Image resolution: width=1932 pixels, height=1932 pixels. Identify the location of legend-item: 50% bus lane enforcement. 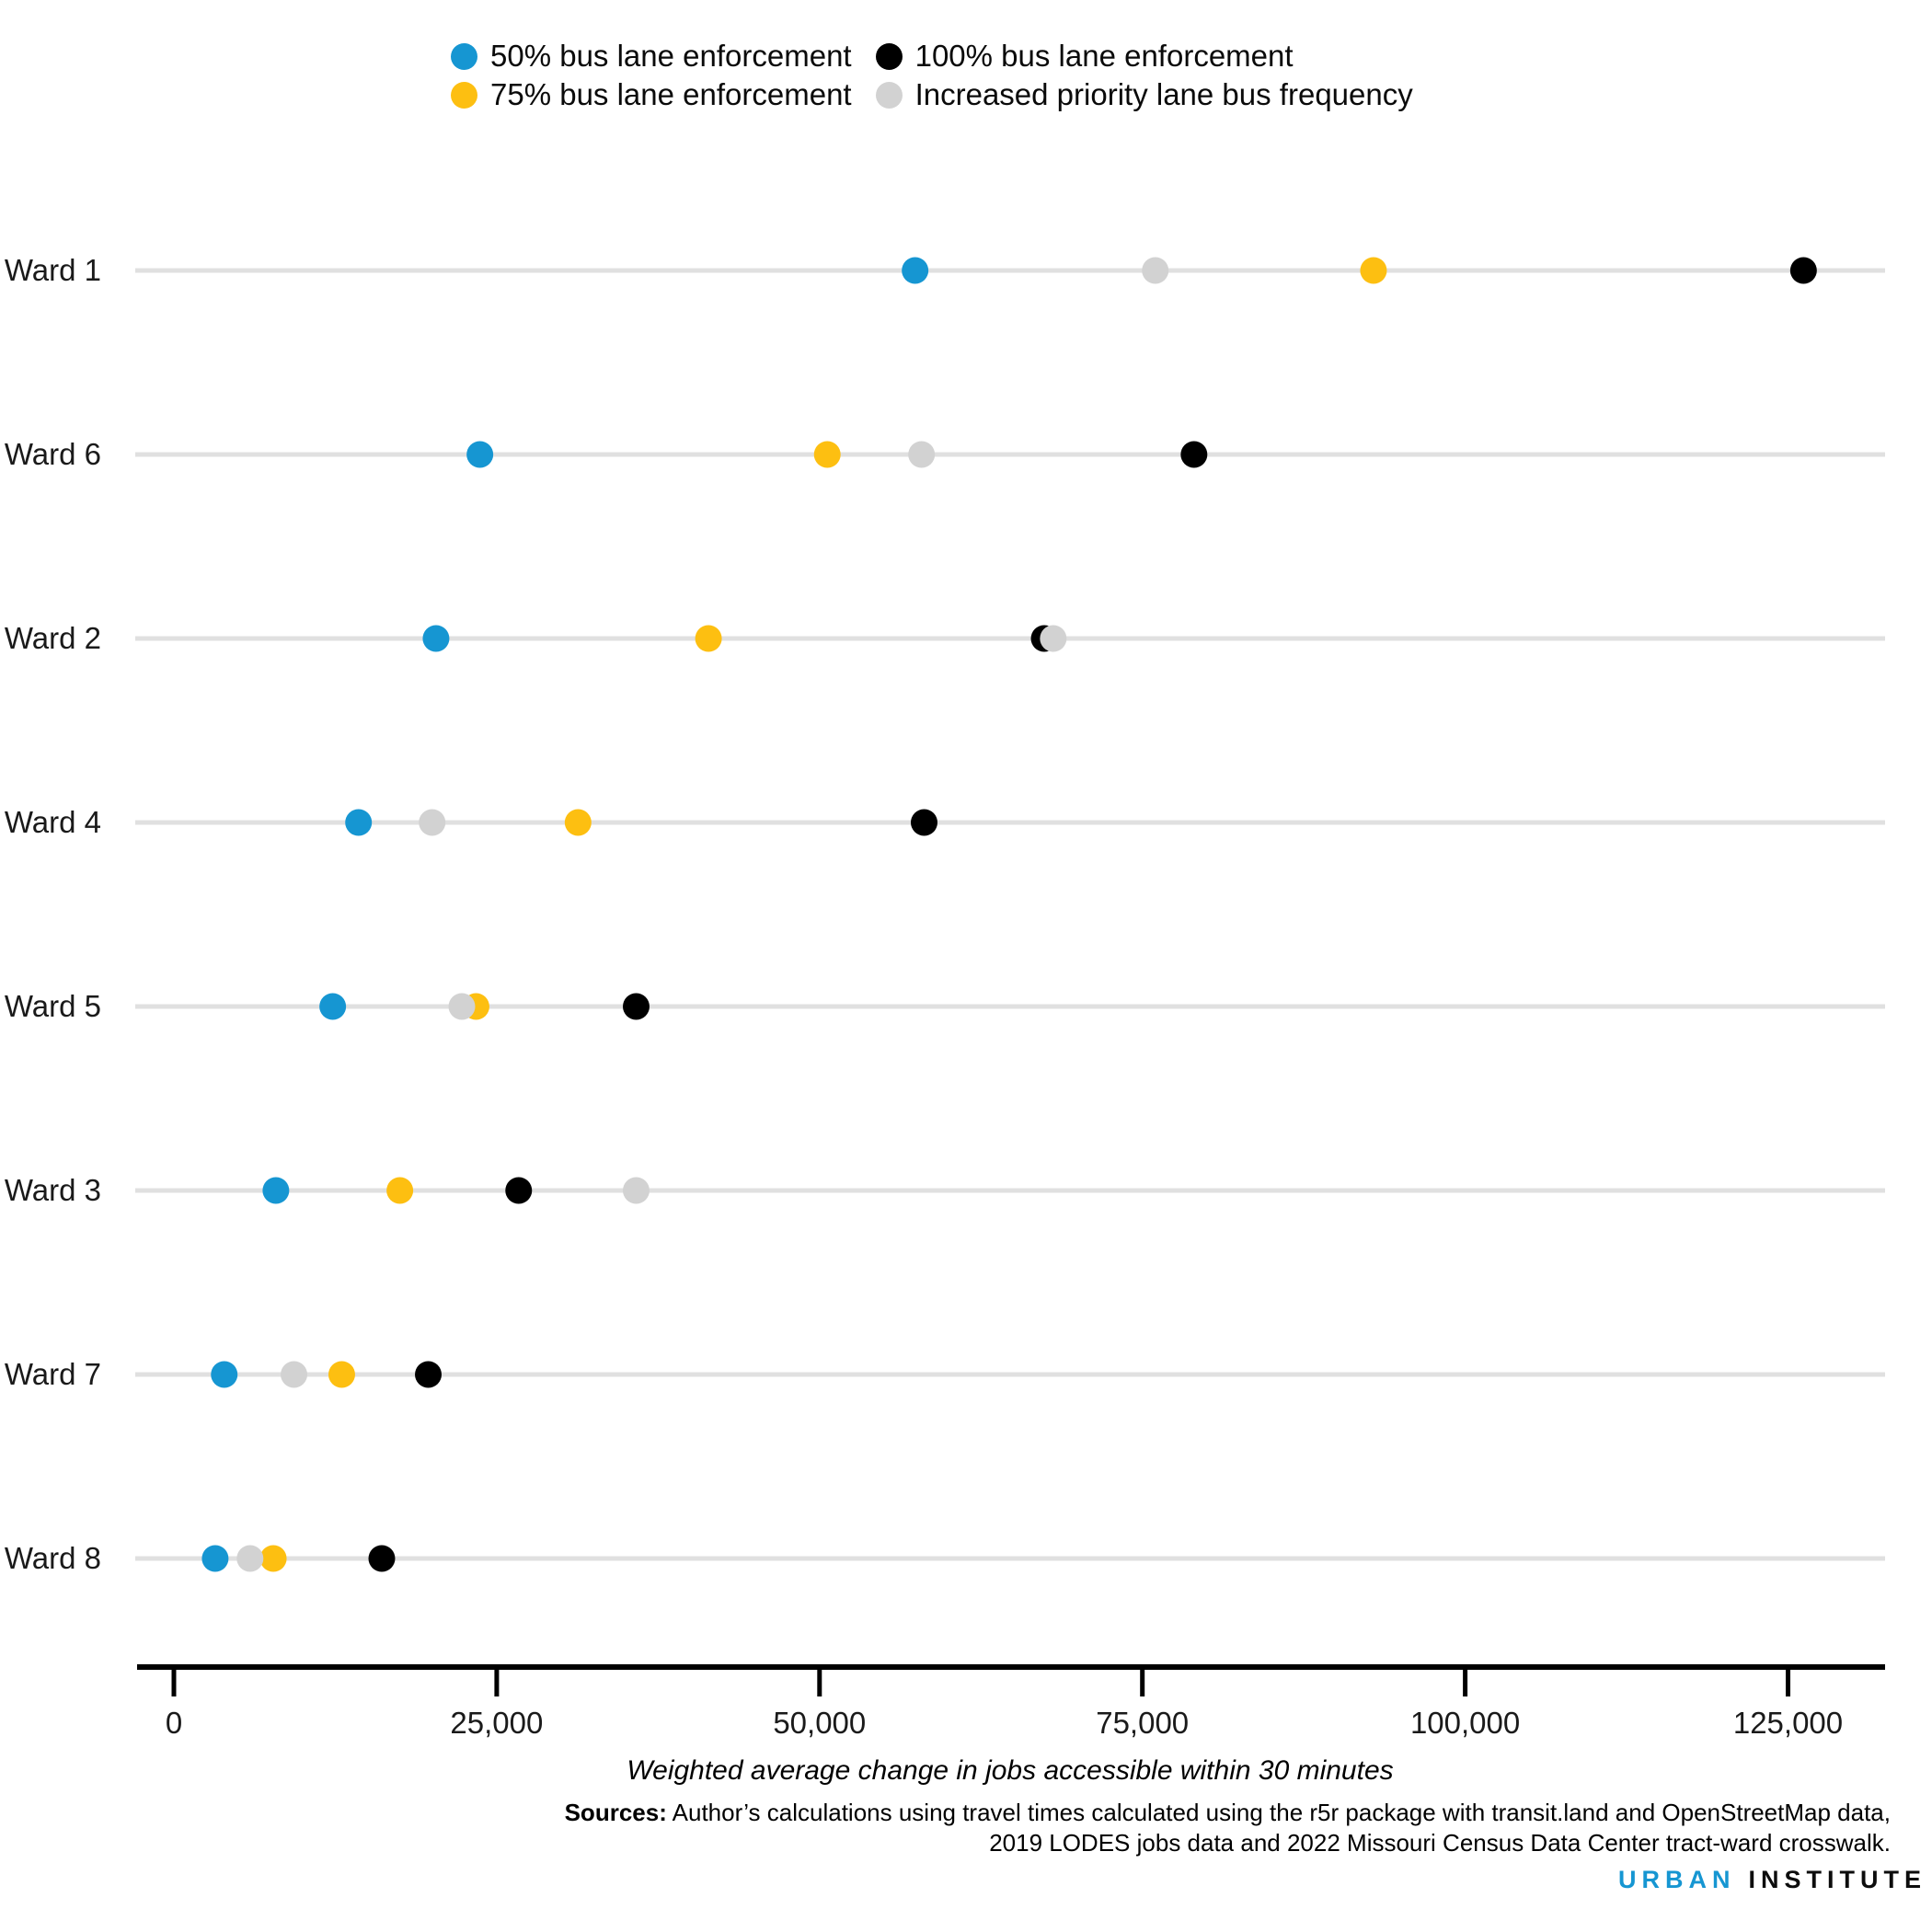
(651, 56).